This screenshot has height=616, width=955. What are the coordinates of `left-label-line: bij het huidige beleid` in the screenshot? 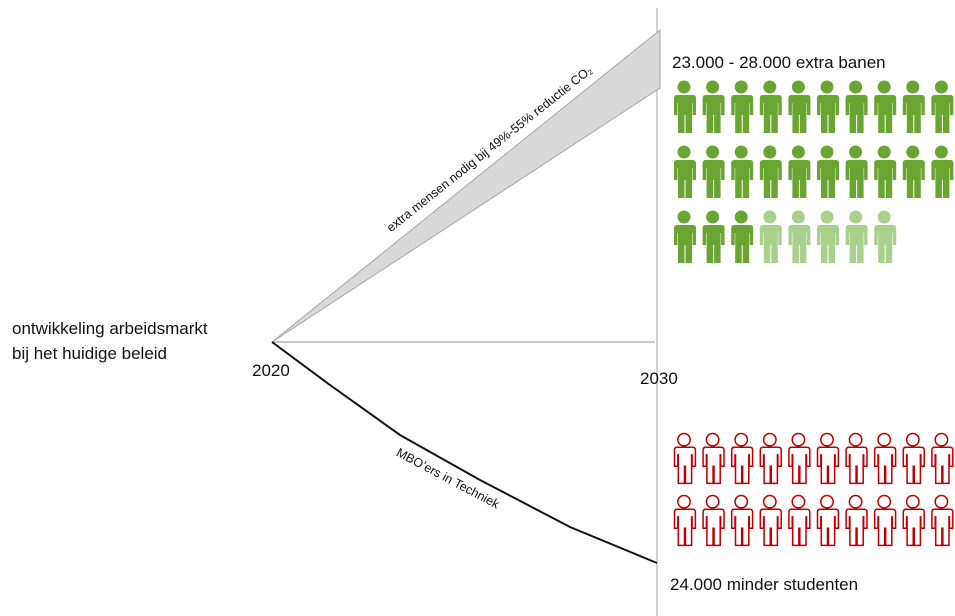 It's located at (89, 353).